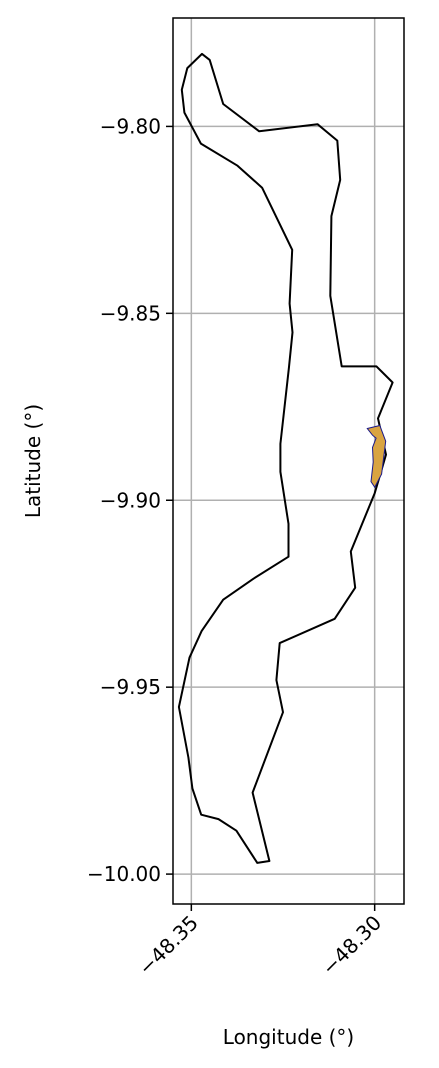 The height and width of the screenshot is (1068, 439). I want to click on y-tick-label: −9.90, so click(130, 500).